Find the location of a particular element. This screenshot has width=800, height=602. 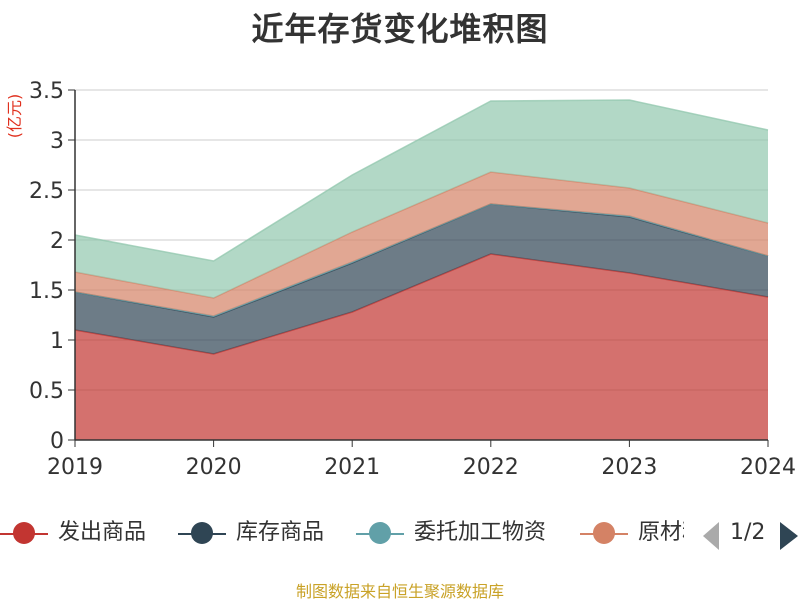

legend-label-3: 原材料 is located at coordinates (661, 532).